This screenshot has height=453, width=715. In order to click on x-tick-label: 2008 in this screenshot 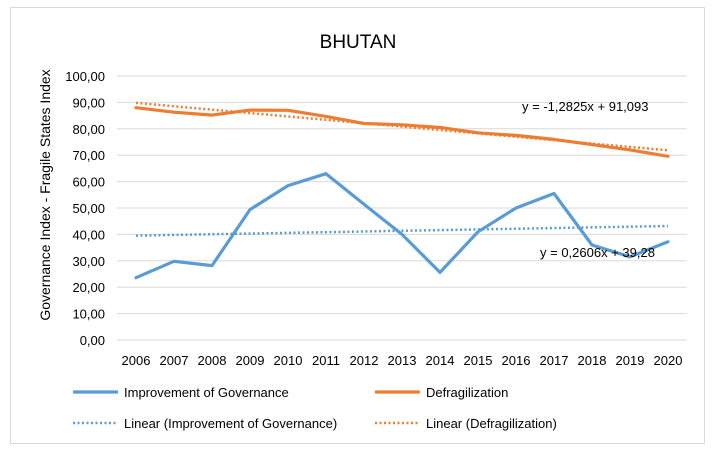, I will do `click(212, 360)`.